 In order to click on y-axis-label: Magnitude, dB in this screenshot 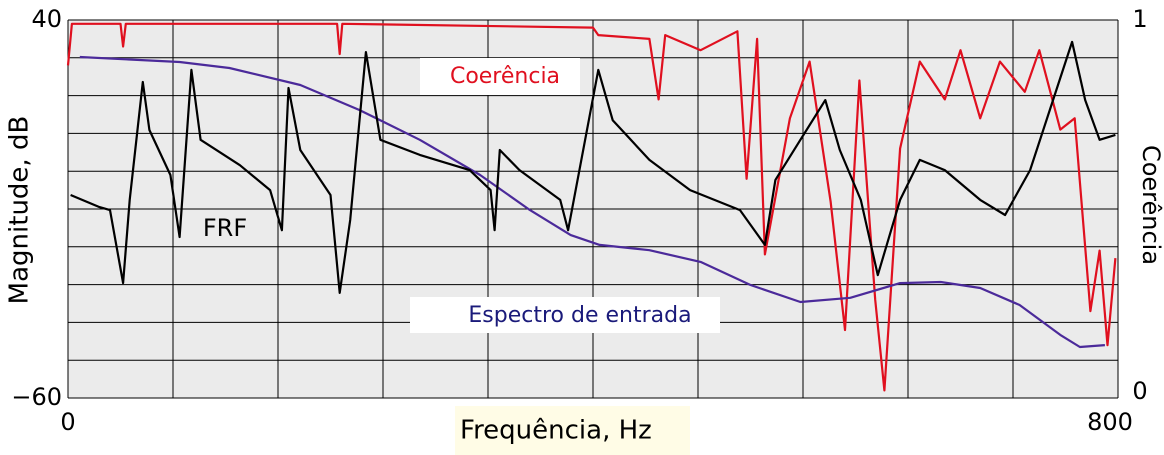, I will do `click(20, 210)`.